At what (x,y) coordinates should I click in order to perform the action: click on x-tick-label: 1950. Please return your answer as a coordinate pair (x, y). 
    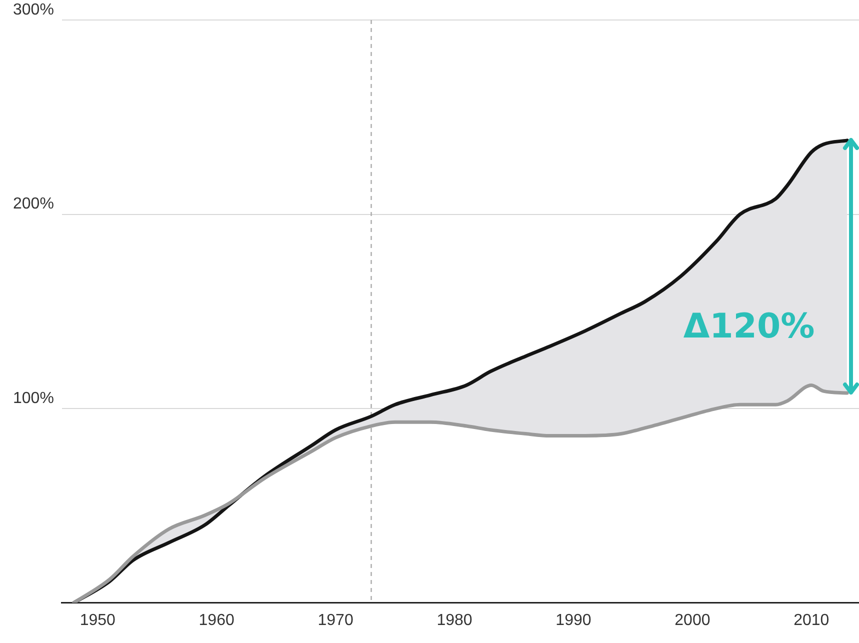
    Looking at the image, I should click on (98, 620).